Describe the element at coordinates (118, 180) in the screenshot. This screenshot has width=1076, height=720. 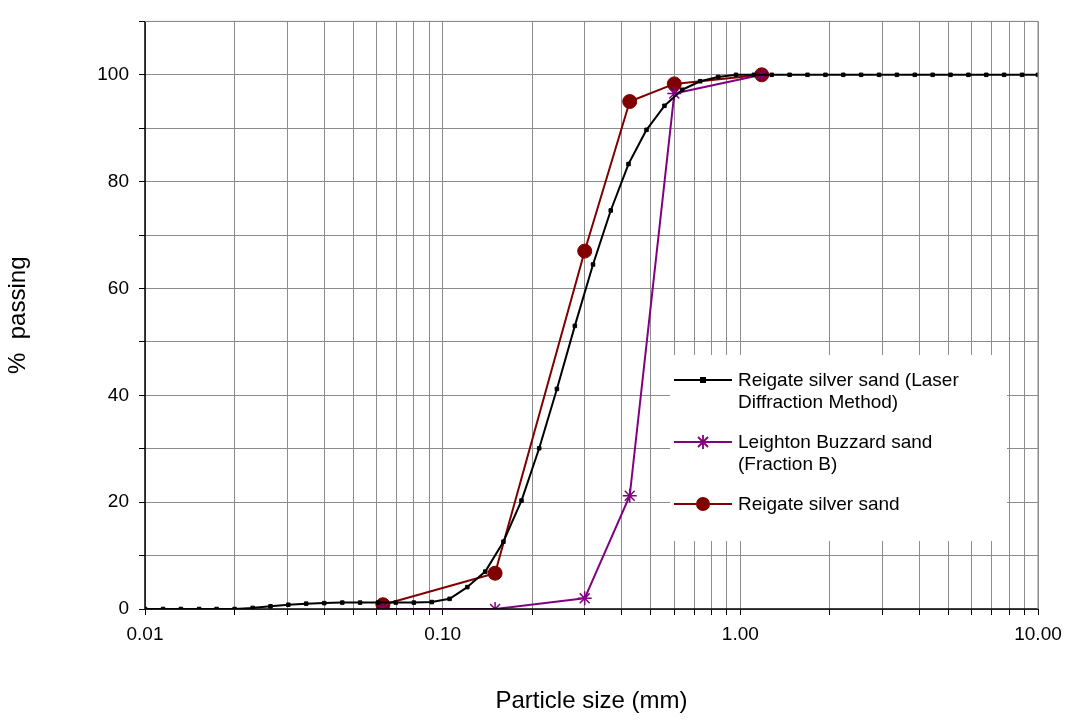
I see `y-tick-label: 80` at that location.